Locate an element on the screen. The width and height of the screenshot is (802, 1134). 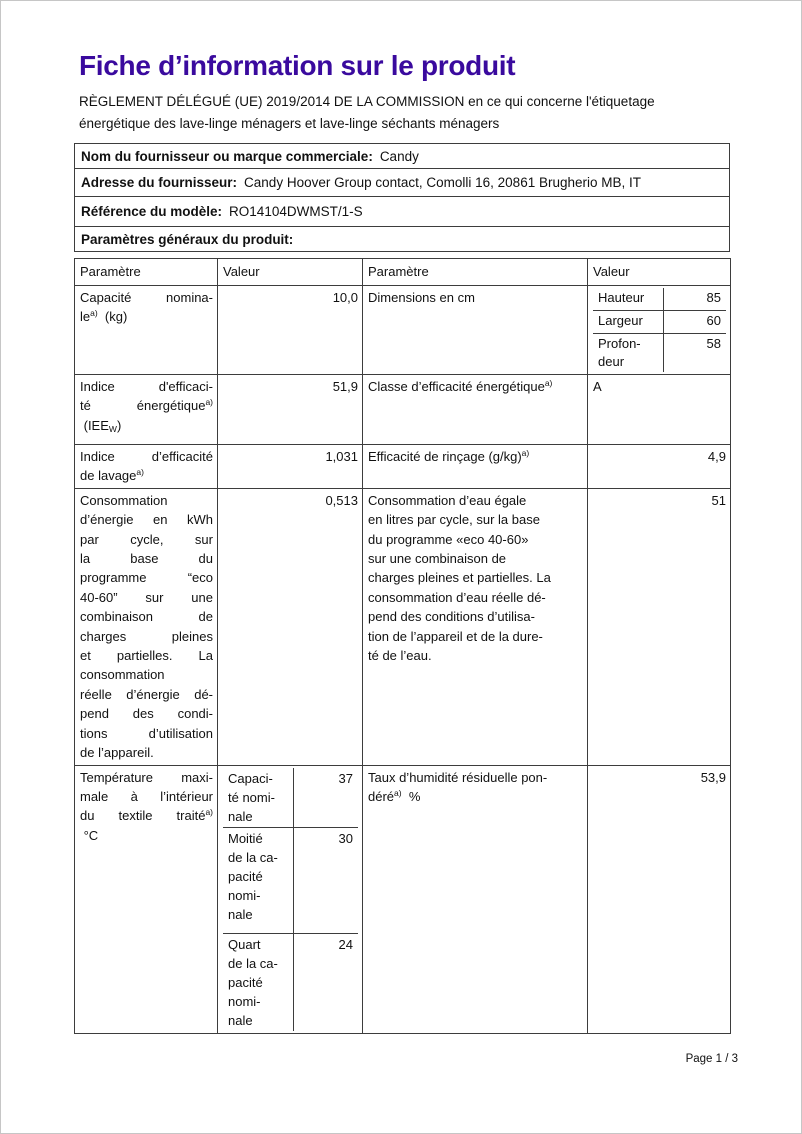
page-number: Page 1 / 3 is located at coordinates (711, 1059).